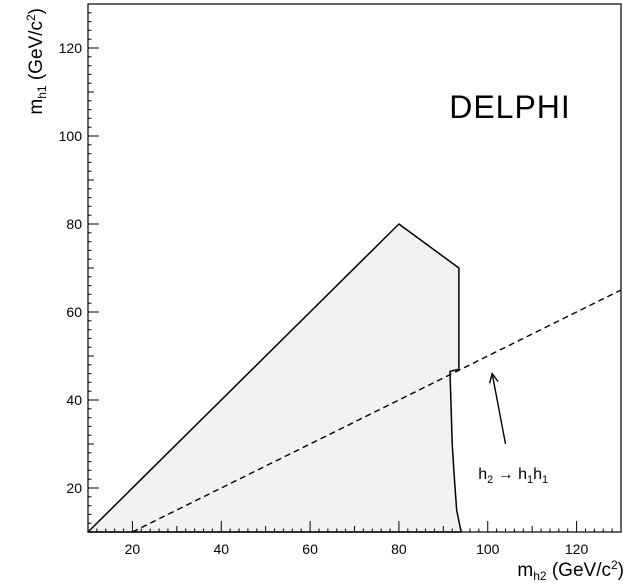  I want to click on annotation-arrow-head, so click(493, 378).